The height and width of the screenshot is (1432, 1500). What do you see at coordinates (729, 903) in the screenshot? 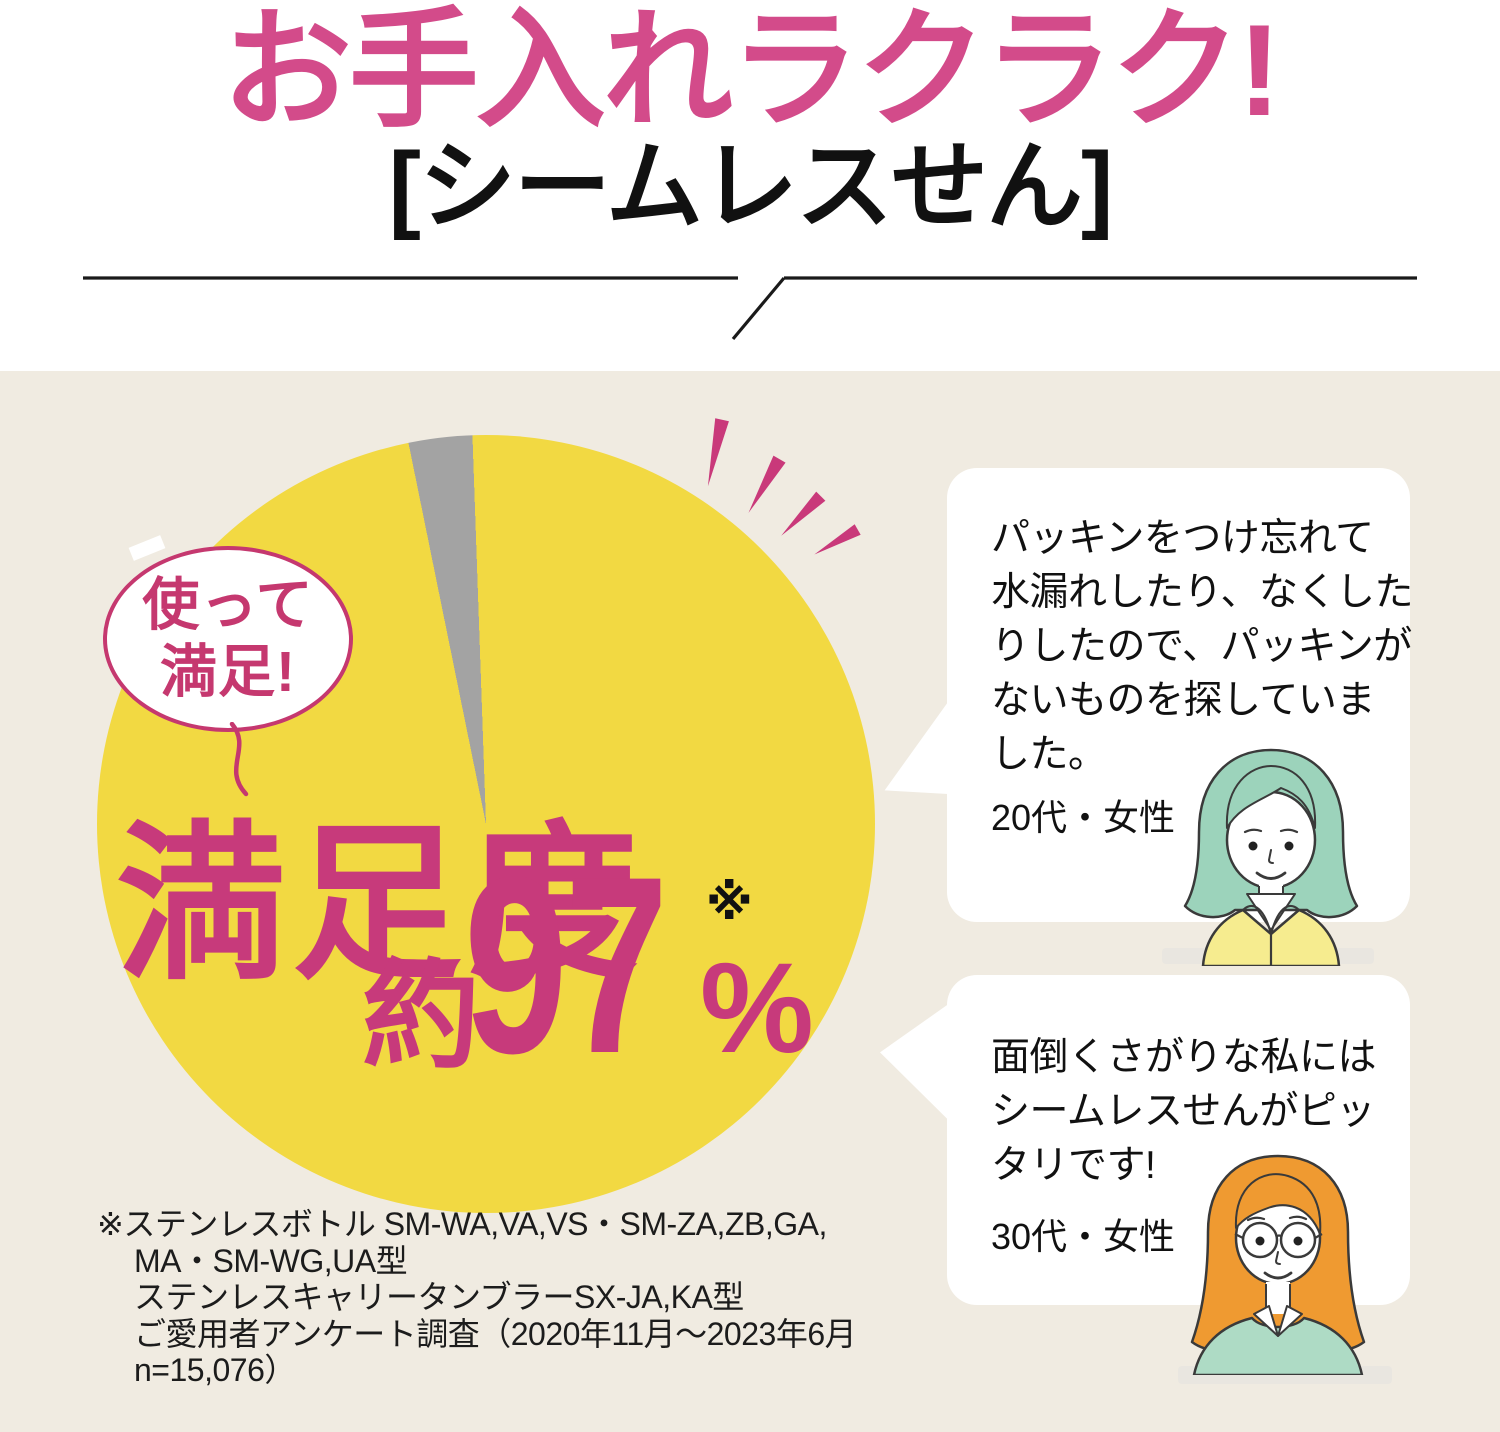
I see `stat-reference-mark: ※` at bounding box center [729, 903].